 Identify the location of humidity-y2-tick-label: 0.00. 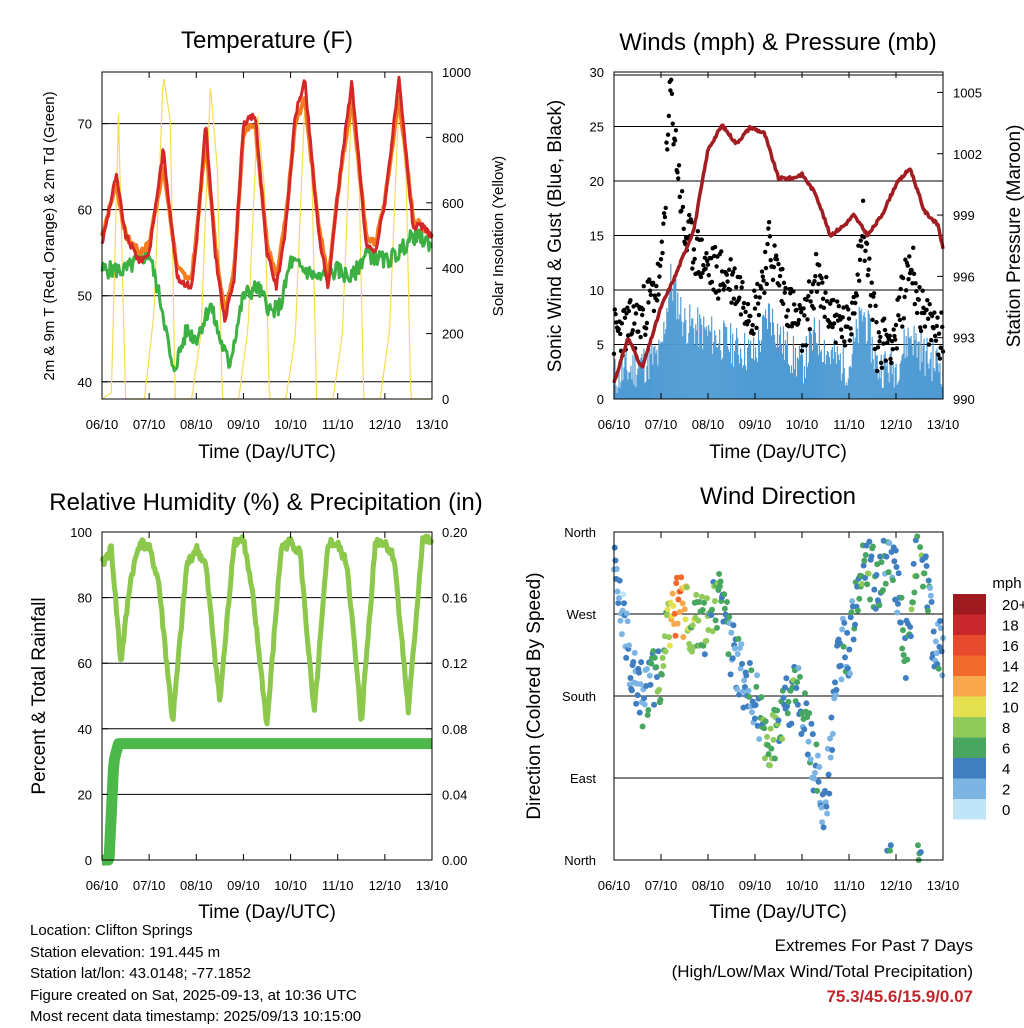
(454, 860).